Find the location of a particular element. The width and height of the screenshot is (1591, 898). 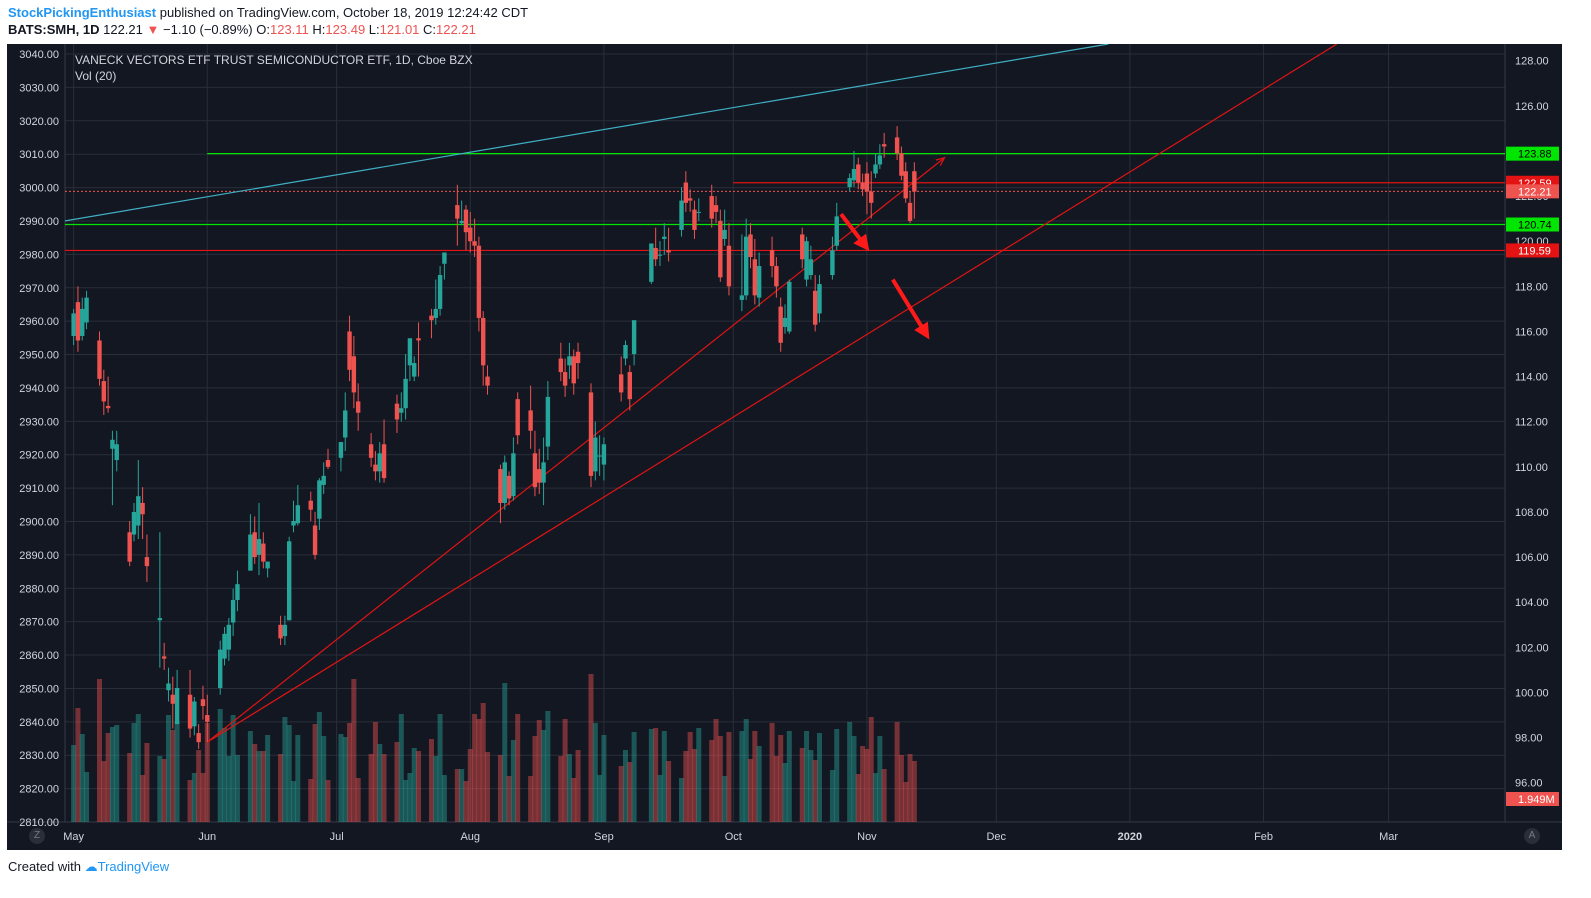

price-tag-label: 123.88 is located at coordinates (1535, 155).